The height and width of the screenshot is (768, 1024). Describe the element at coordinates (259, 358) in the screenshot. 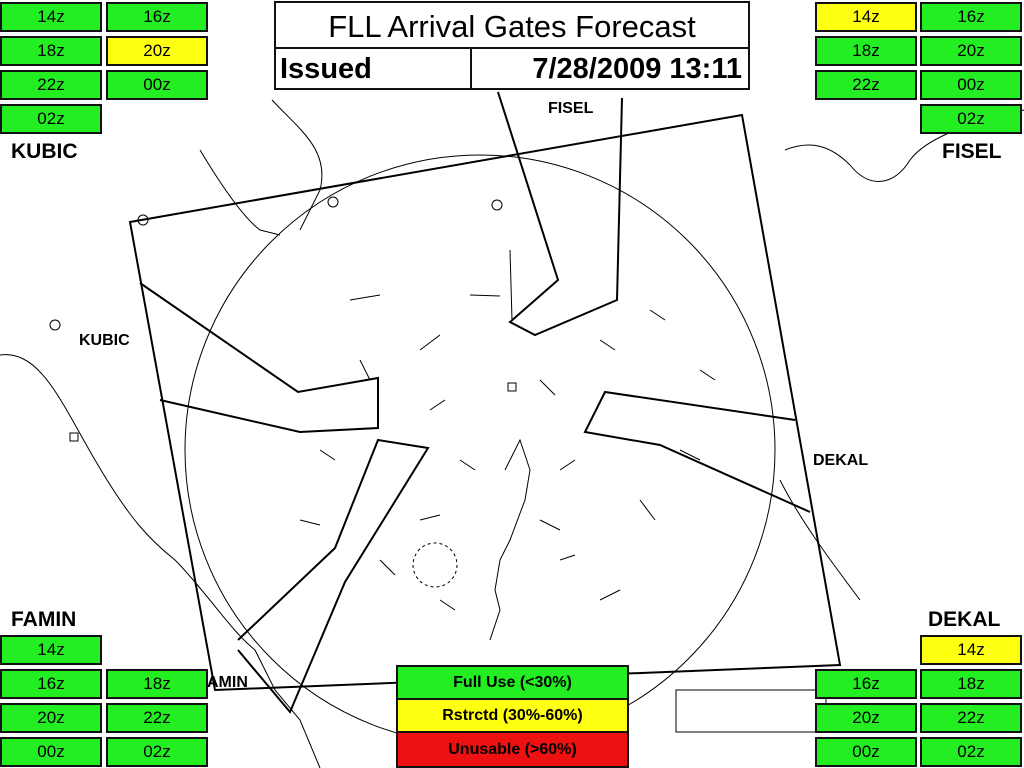

I see `gate-corridor-kubic` at that location.